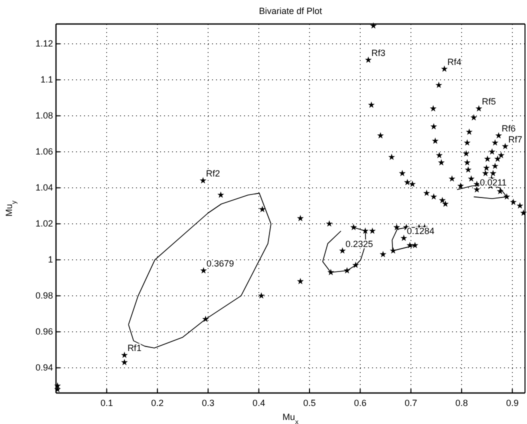  I want to click on x-tick-label: 0.1, so click(106, 403).